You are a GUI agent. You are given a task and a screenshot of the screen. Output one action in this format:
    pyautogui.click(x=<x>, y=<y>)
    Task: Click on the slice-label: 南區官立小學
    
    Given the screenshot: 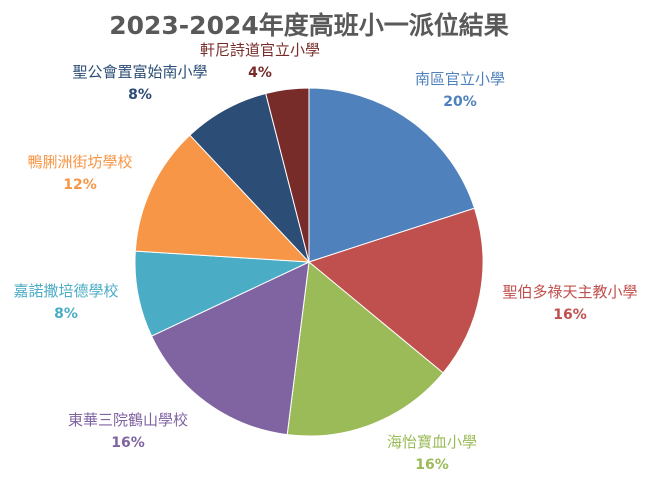 What is the action you would take?
    pyautogui.click(x=460, y=79)
    